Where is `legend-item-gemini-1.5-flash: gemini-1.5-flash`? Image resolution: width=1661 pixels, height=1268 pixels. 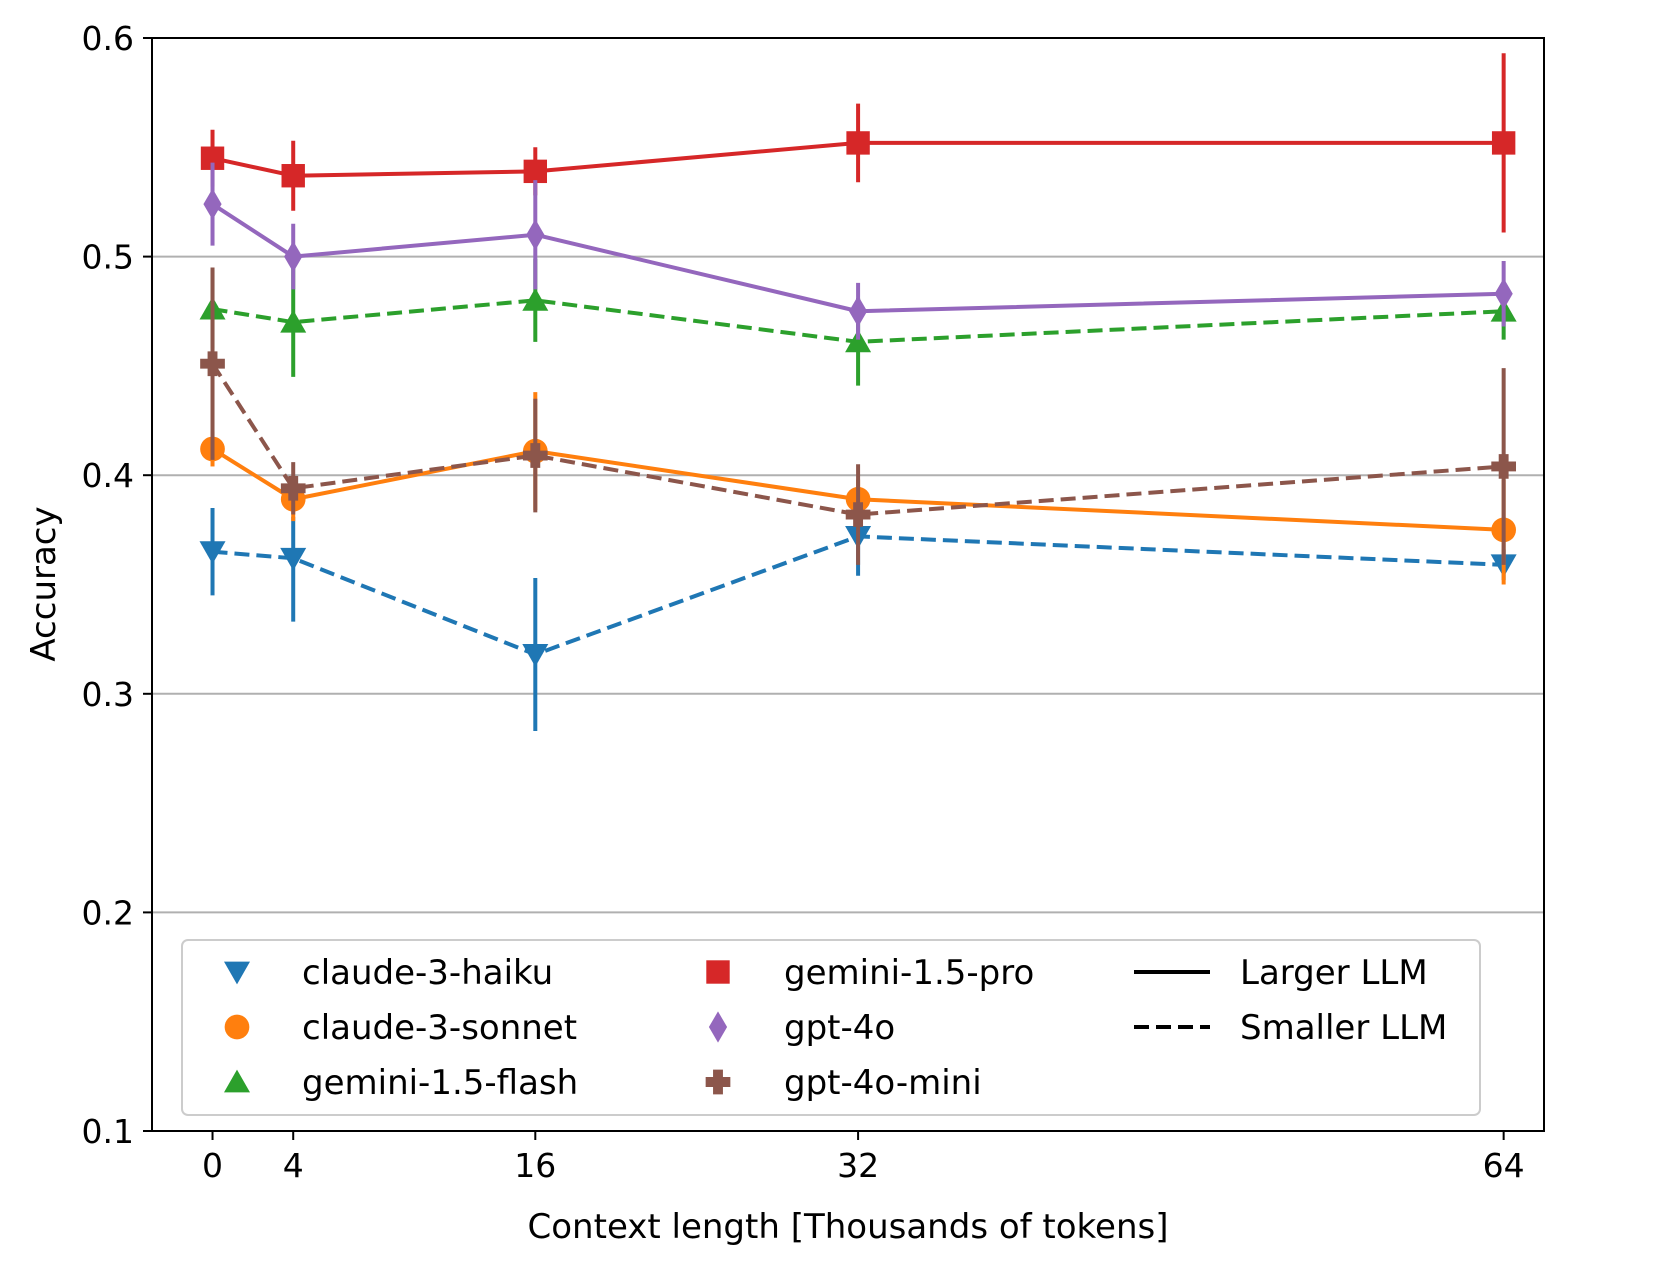
legend-item-gemini-1.5-flash: gemini-1.5-flash is located at coordinates (401, 1083).